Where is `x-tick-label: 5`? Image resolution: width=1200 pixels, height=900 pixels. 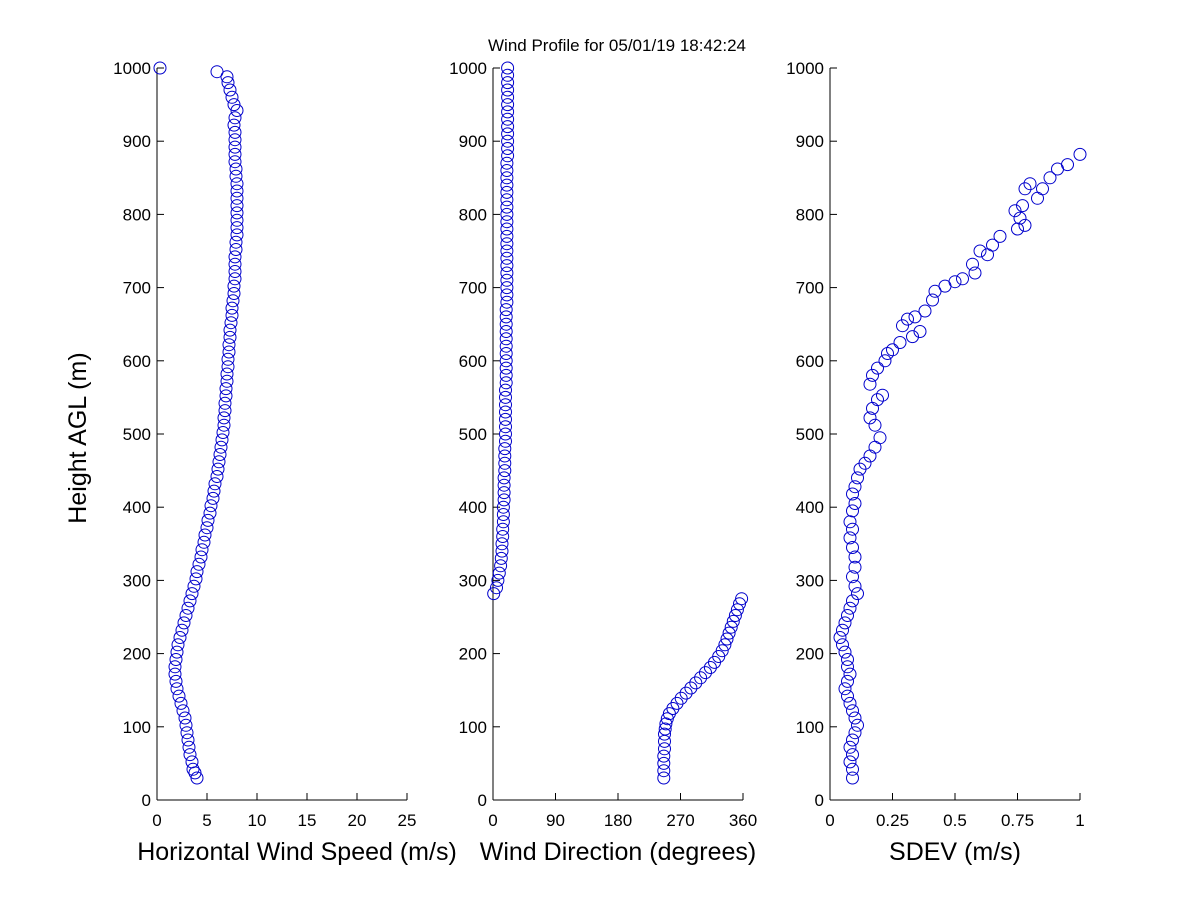 x-tick-label: 5 is located at coordinates (206, 820).